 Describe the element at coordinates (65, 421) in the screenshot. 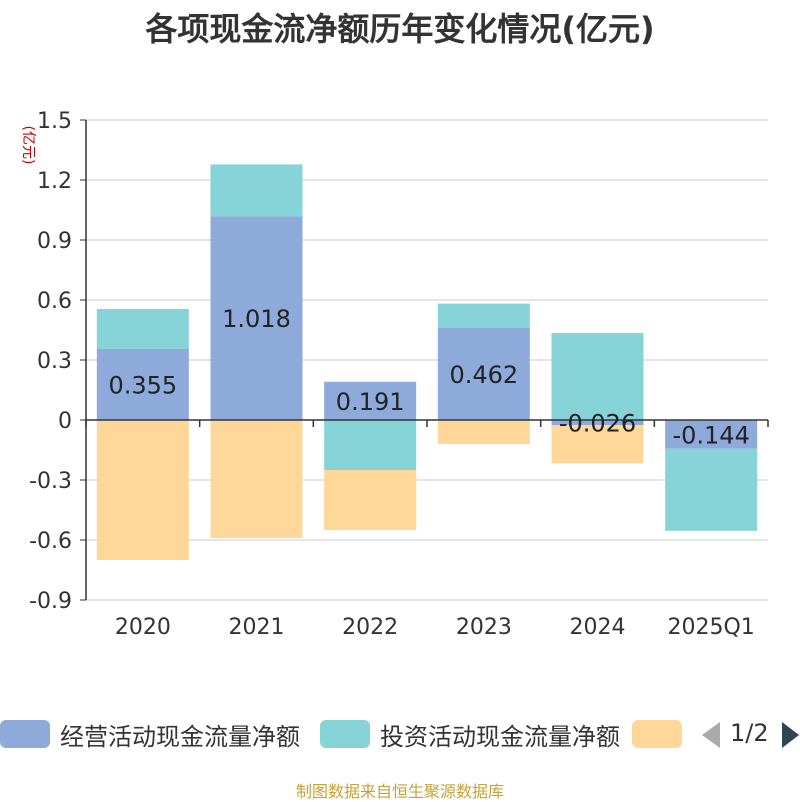

I see `y-tick-label: 0` at that location.